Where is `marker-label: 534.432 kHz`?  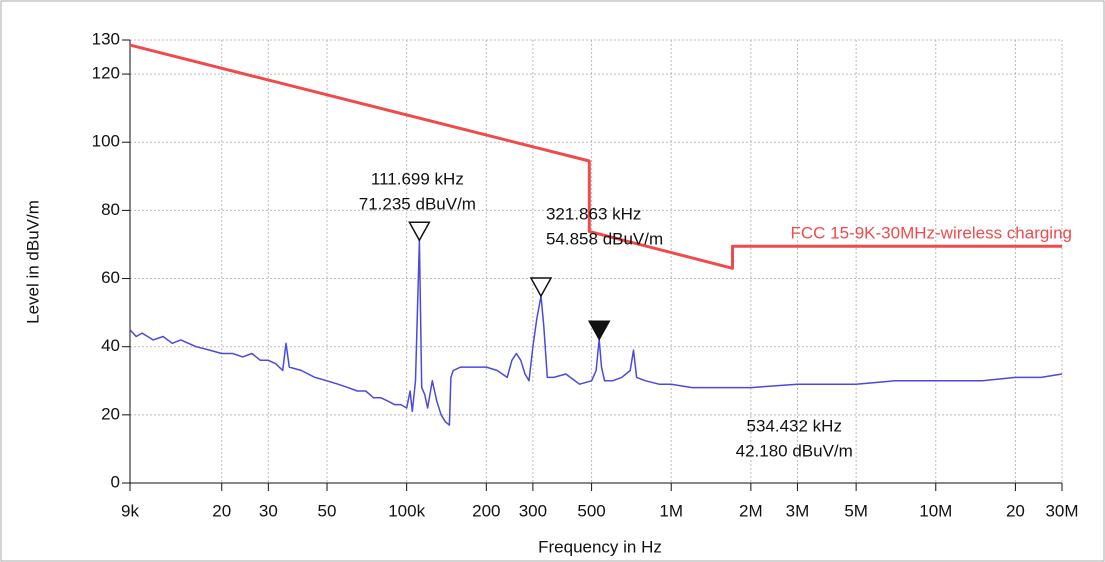 marker-label: 534.432 kHz is located at coordinates (794, 426).